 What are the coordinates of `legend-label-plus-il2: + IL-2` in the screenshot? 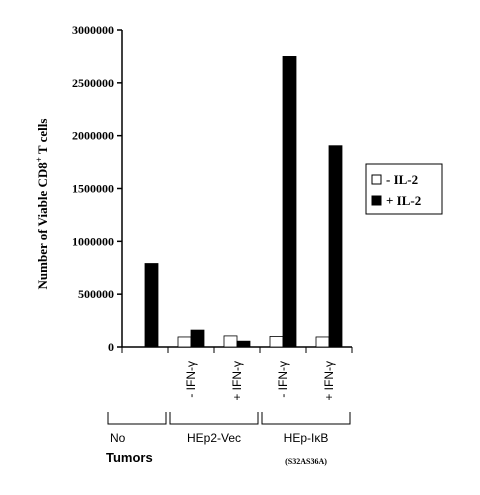 It's located at (403, 200).